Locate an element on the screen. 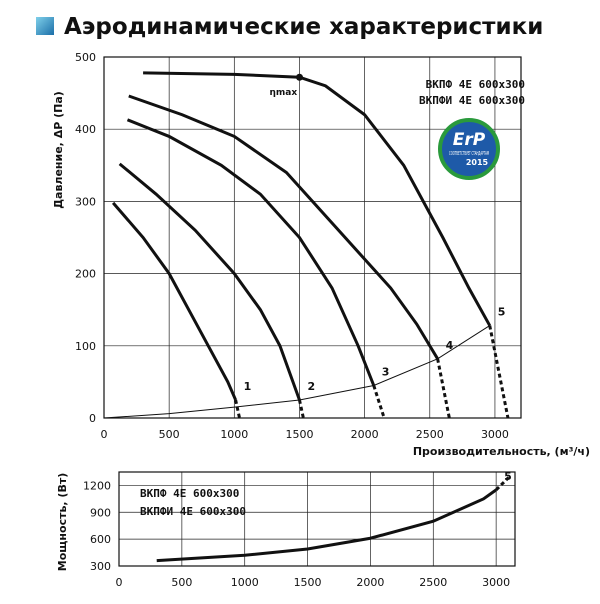 The width and height of the screenshot is (600, 604). curve-label: 2 is located at coordinates (311, 386).